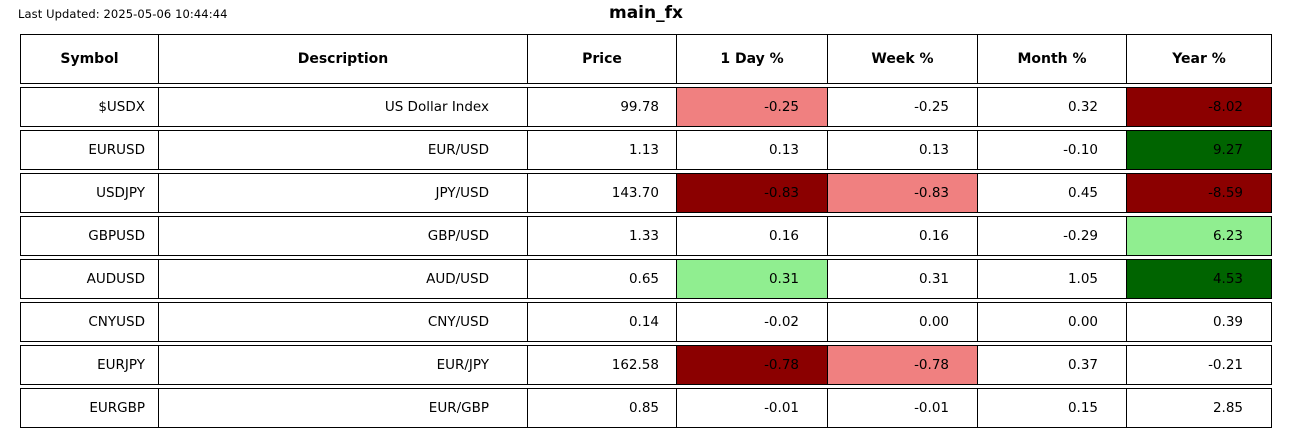 The width and height of the screenshot is (1292, 437). I want to click on table-row: EURGBP EUR/GBP 0.85 -0.01 -0.01 0.15 2.85, so click(646, 408).